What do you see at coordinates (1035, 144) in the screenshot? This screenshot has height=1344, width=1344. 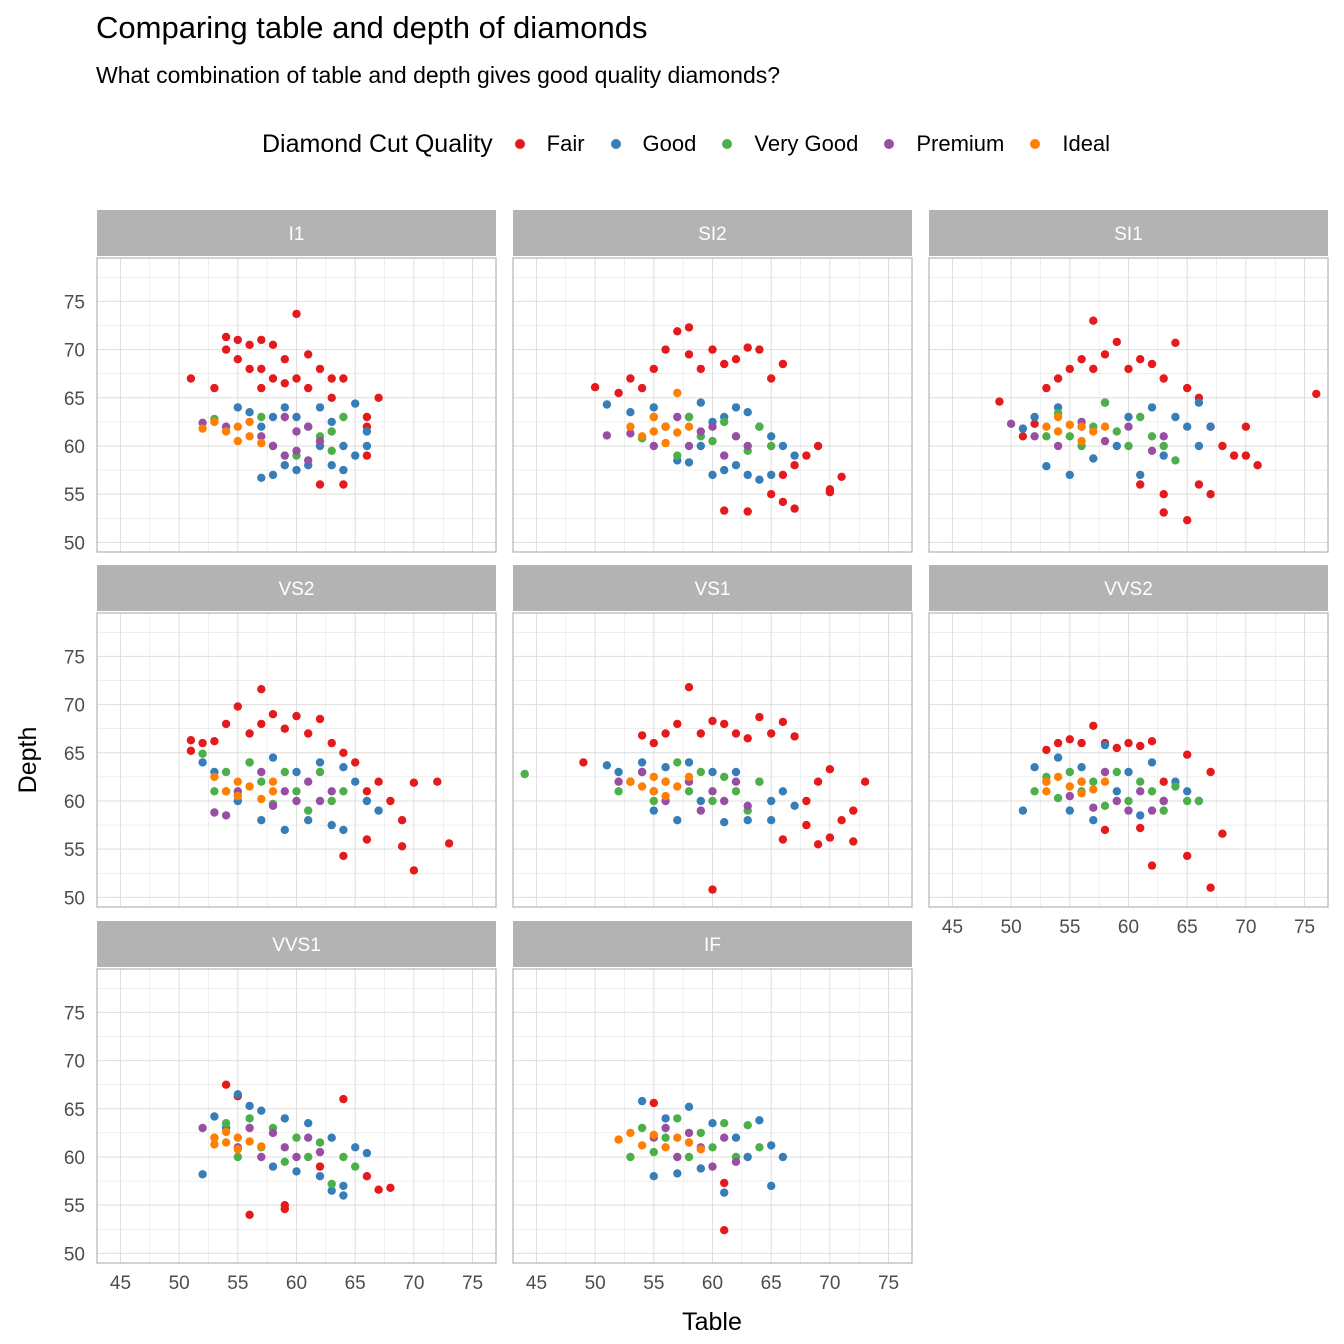 I see `legend-dot-ideal` at bounding box center [1035, 144].